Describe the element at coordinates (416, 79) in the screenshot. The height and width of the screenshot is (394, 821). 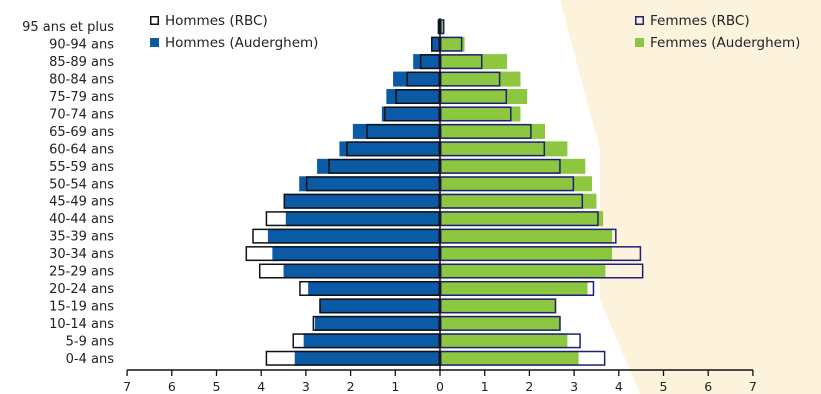
I see `bar-hommes-auderghem-80-84-ans` at that location.